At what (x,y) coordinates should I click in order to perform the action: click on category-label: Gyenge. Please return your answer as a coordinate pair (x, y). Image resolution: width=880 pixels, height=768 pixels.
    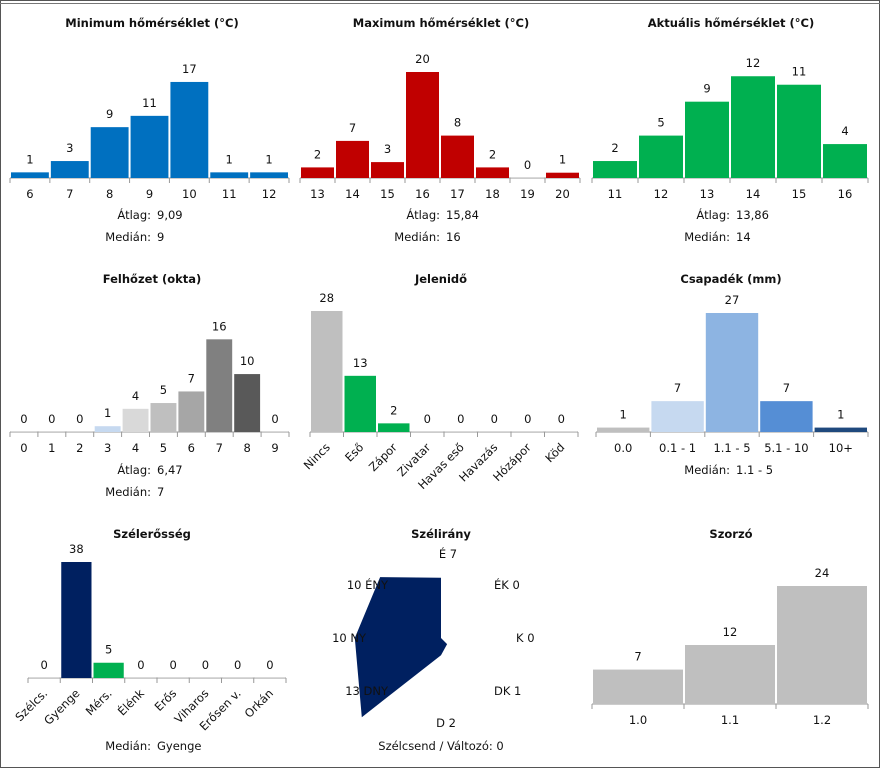
    Looking at the image, I should click on (61, 706).